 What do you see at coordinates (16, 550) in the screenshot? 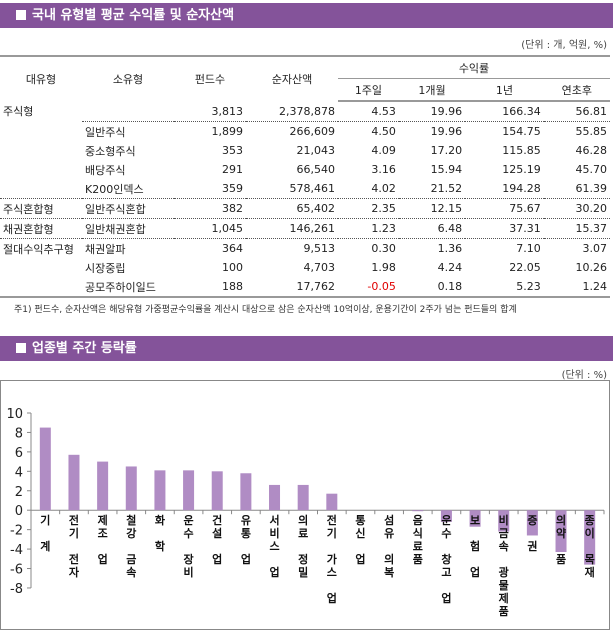
I see `y-tick-label: -4` at bounding box center [16, 550].